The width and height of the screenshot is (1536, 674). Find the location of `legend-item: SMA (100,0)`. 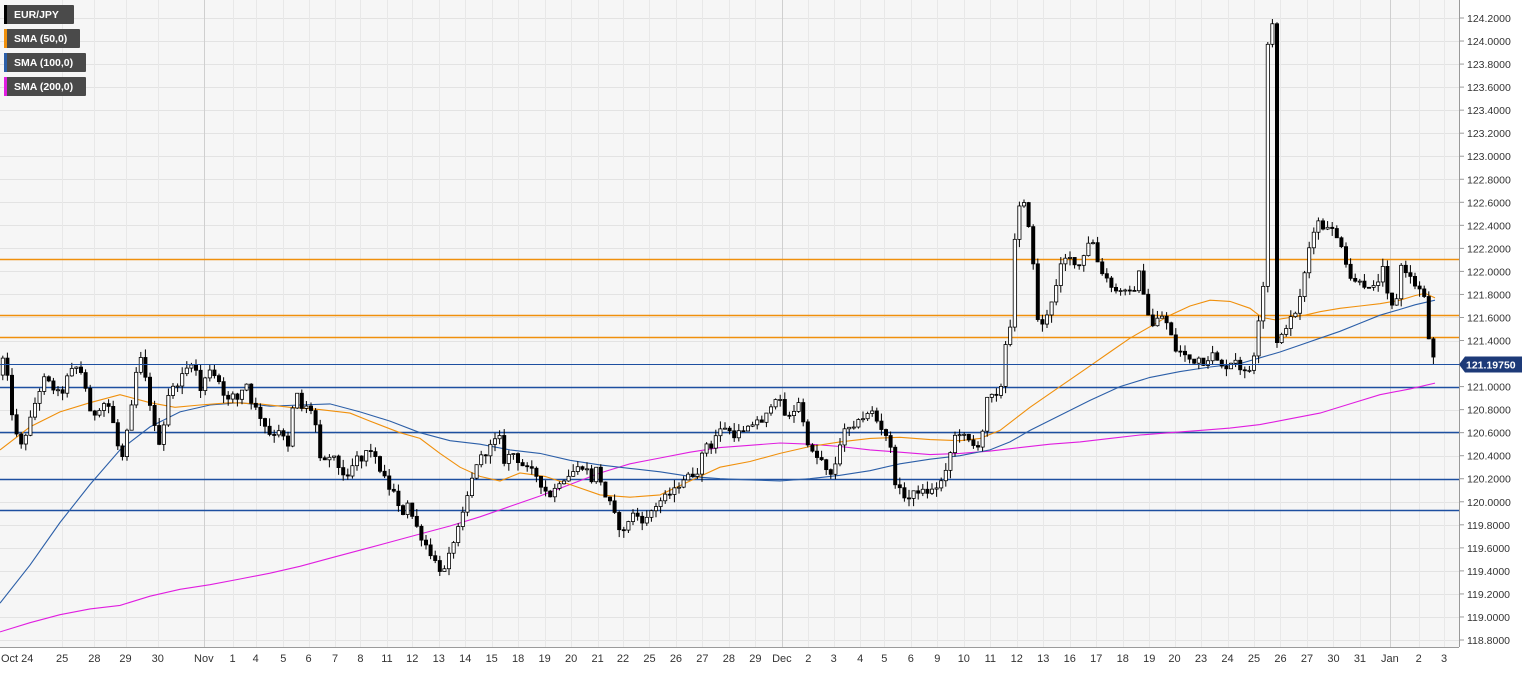

legend-item: SMA (100,0) is located at coordinates (45, 62).